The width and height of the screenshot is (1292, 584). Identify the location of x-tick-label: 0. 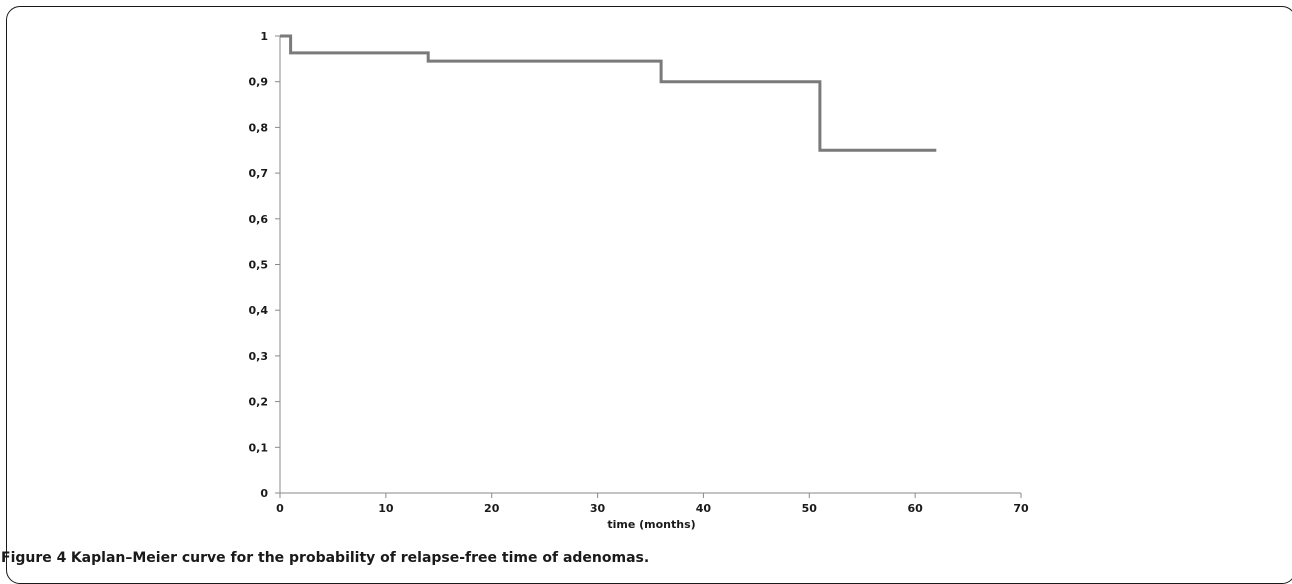
(280, 508).